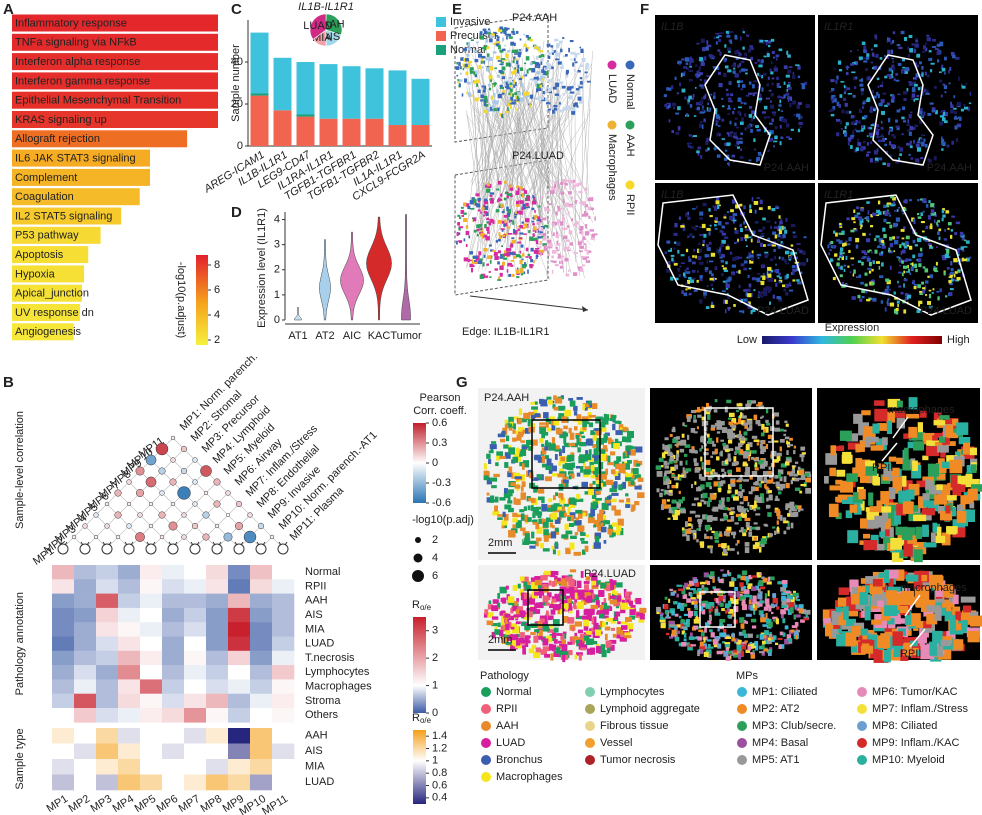  I want to click on bar, so click(76, 197).